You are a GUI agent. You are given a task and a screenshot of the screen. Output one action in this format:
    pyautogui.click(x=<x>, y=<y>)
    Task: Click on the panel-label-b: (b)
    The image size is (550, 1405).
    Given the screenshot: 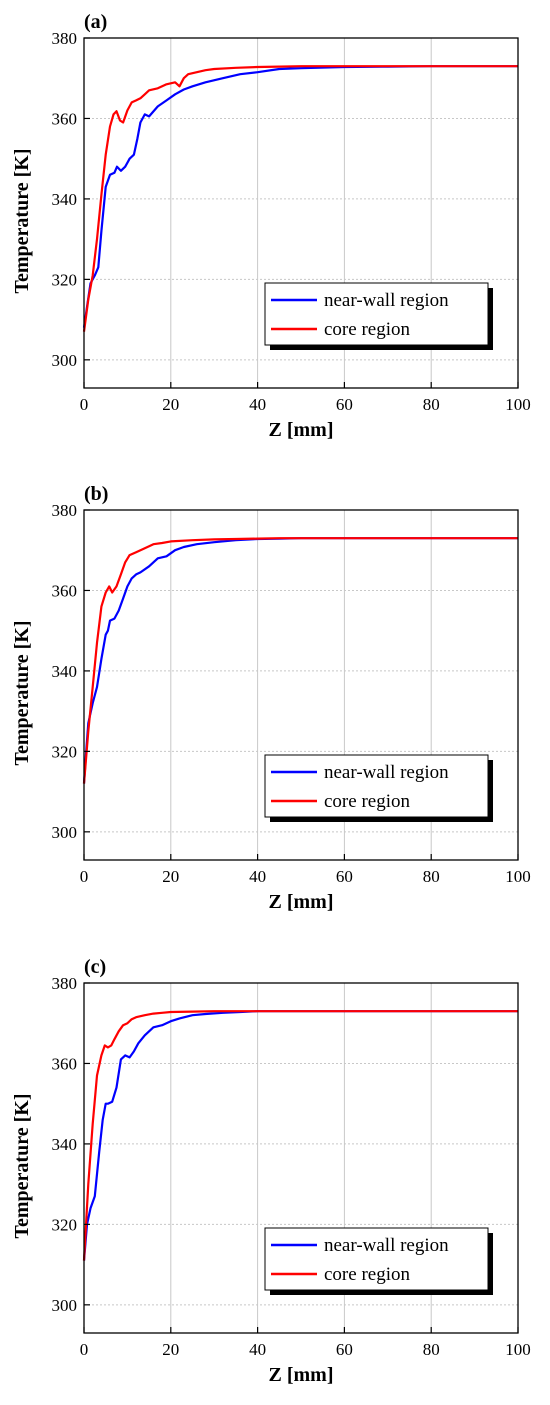 What is the action you would take?
    pyautogui.click(x=96, y=494)
    